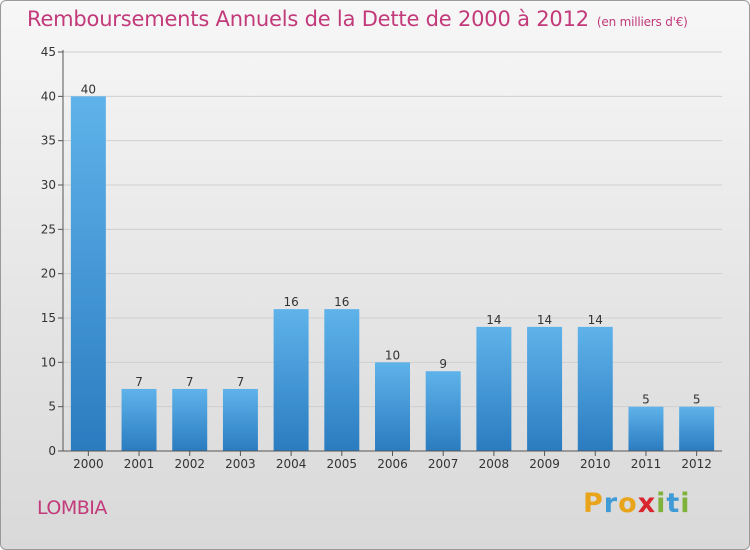  I want to click on x-tick-label: 2009, so click(544, 464).